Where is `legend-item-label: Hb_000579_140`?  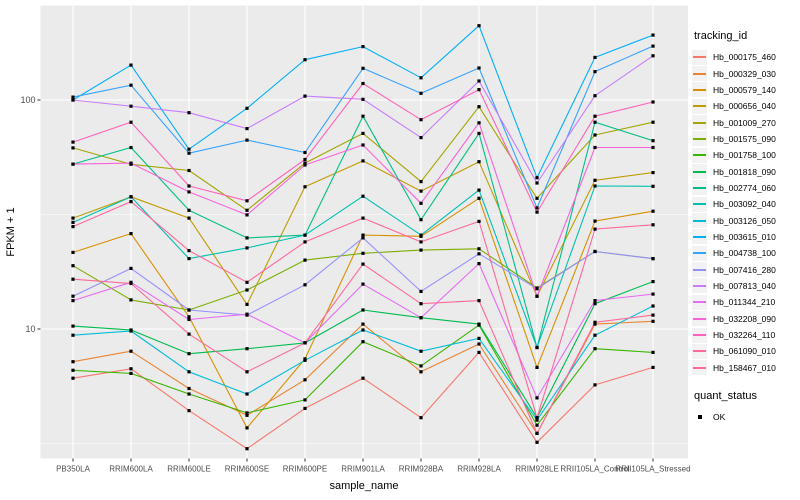
legend-item-label: Hb_000579_140 is located at coordinates (744, 89).